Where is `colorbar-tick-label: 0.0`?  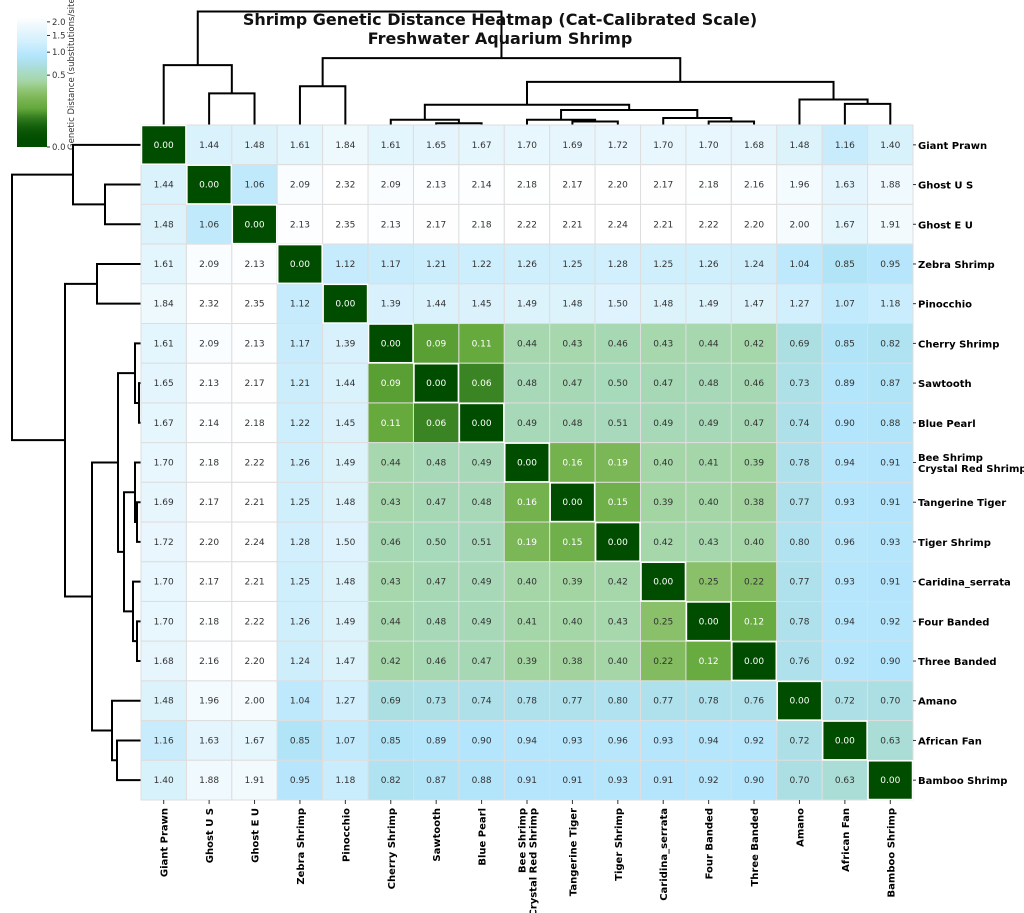
colorbar-tick-label: 0.0 is located at coordinates (59, 148).